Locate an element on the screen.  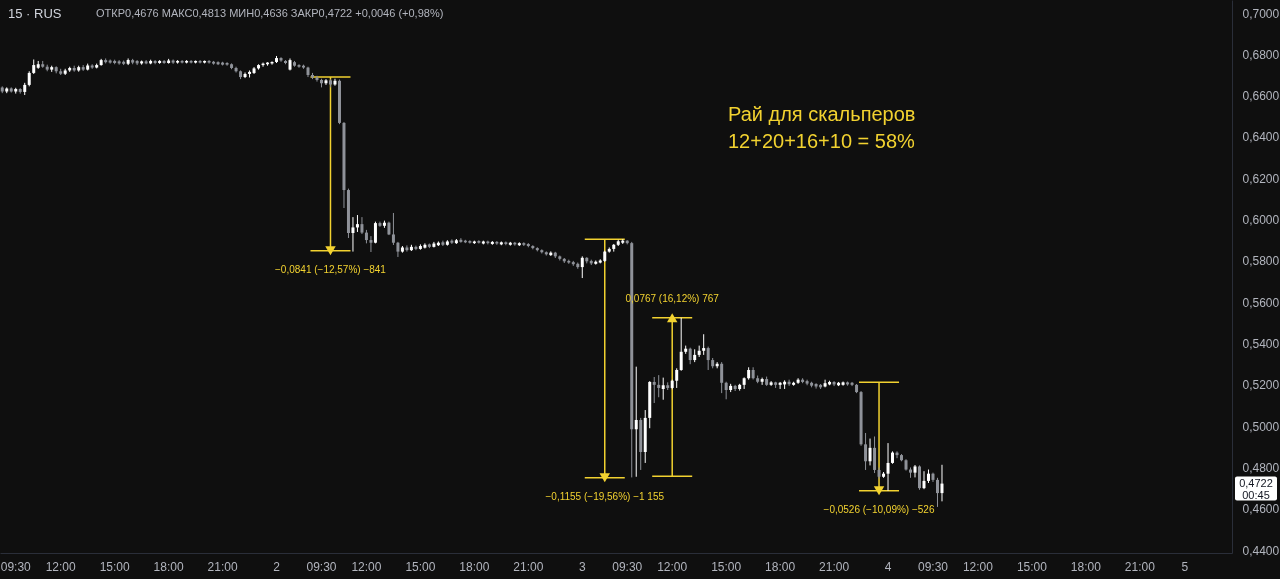
x-tick-label: 4 is located at coordinates (888, 566).